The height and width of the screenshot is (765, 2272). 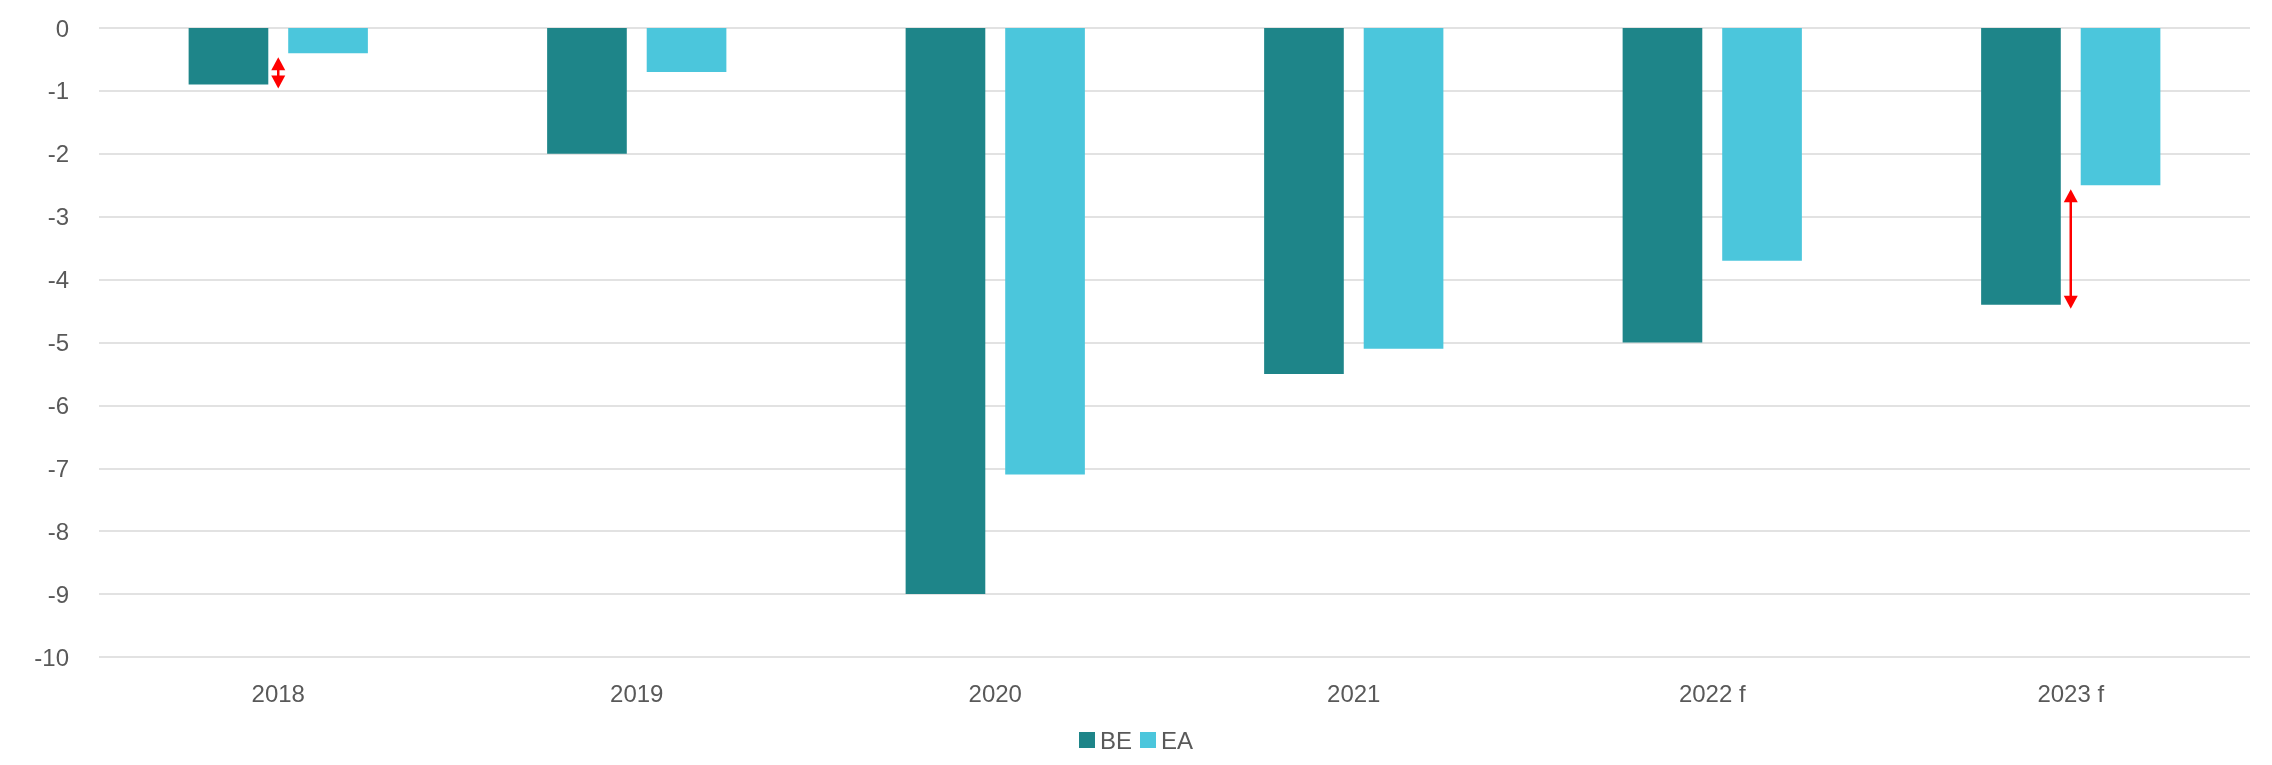 What do you see at coordinates (278, 693) in the screenshot?
I see `x-tick-label: 2018` at bounding box center [278, 693].